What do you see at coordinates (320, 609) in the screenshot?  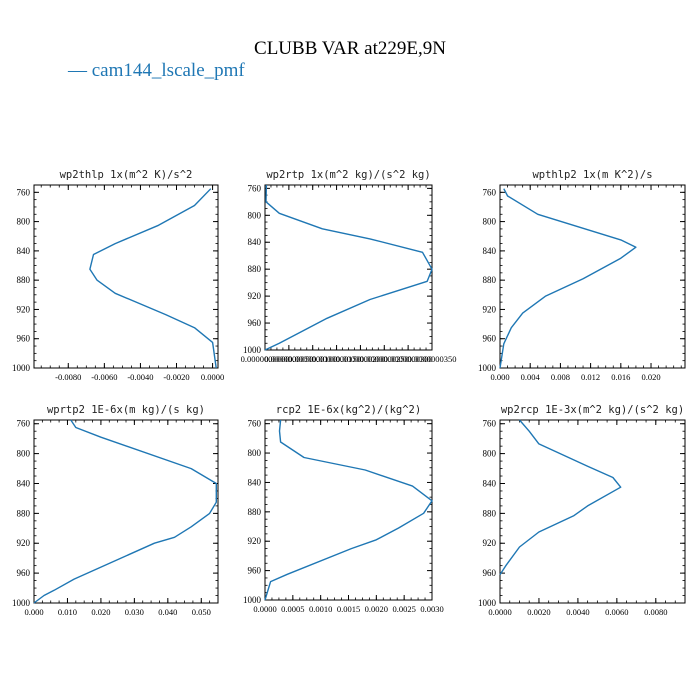 I see `x-tick-label: 0.0010` at bounding box center [320, 609].